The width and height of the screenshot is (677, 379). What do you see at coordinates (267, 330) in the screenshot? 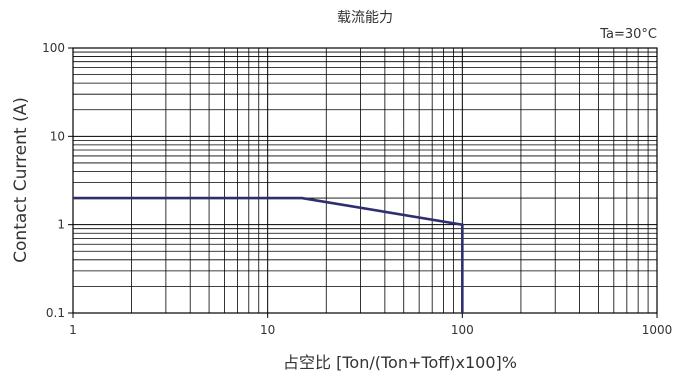
I see `x-tick-label: 10` at bounding box center [267, 330].